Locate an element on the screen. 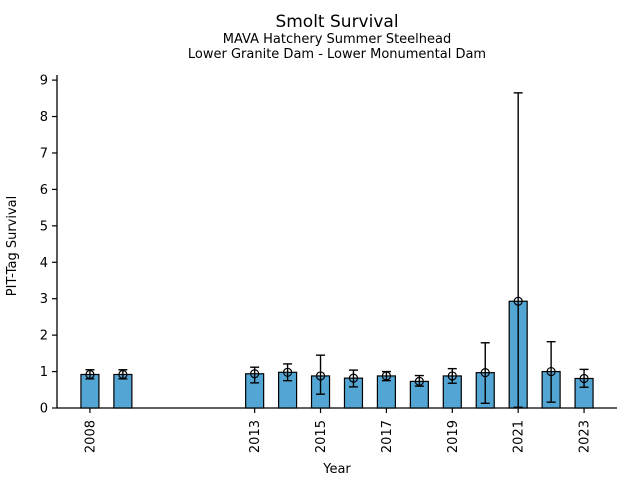  x-tick-label: 2013 is located at coordinates (255, 436).